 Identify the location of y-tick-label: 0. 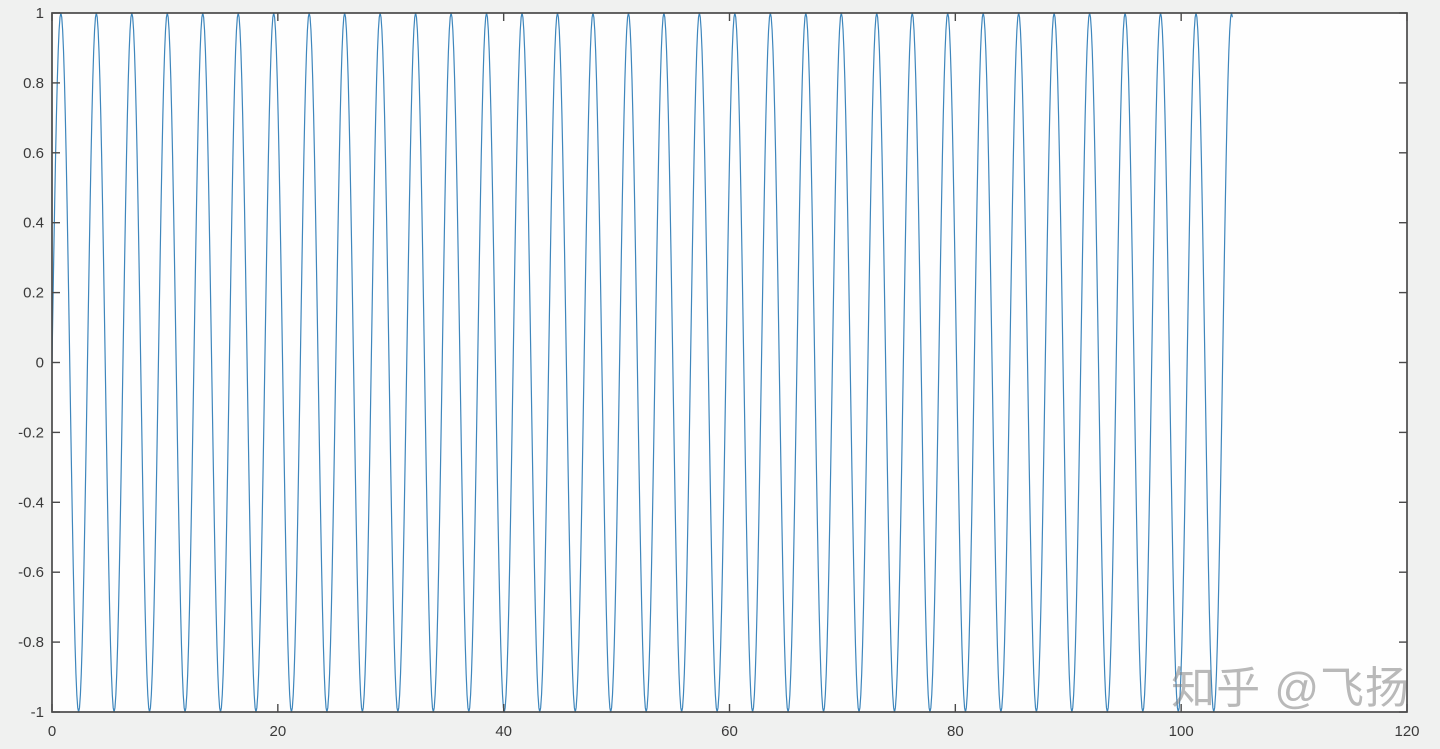
(40, 363).